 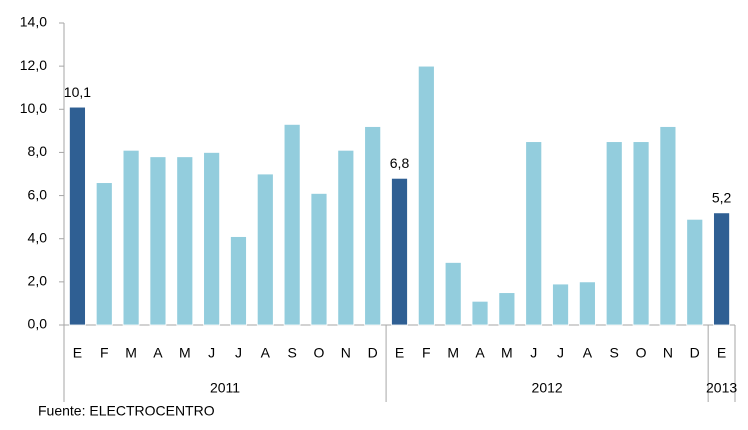 I want to click on y-tick-label: 12,0, so click(x=33, y=65).